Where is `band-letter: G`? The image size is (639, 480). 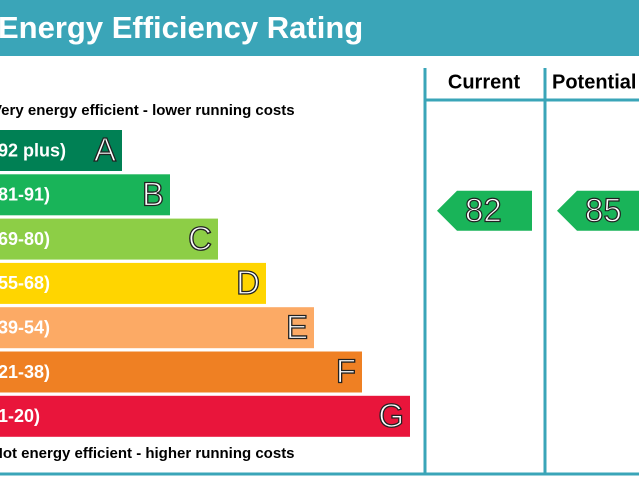 band-letter: G is located at coordinates (391, 415).